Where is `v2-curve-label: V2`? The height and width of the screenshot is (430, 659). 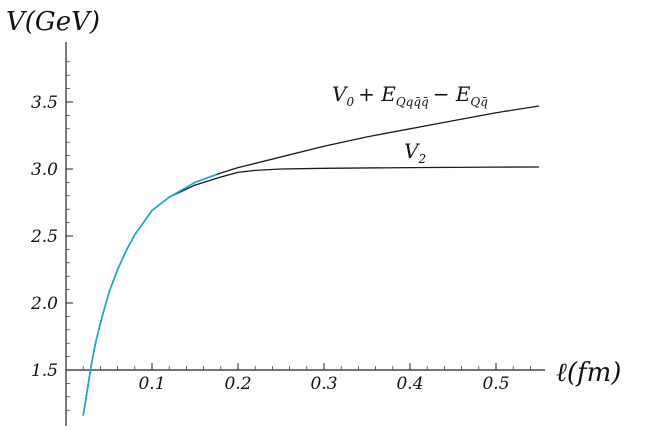
v2-curve-label: V2 is located at coordinates (415, 152).